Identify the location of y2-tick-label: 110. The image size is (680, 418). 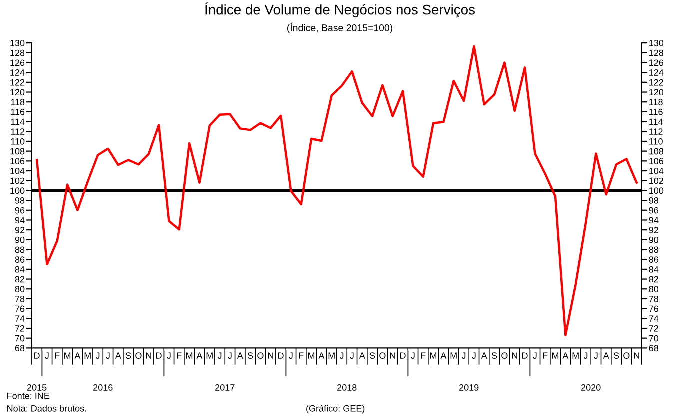
(656, 141).